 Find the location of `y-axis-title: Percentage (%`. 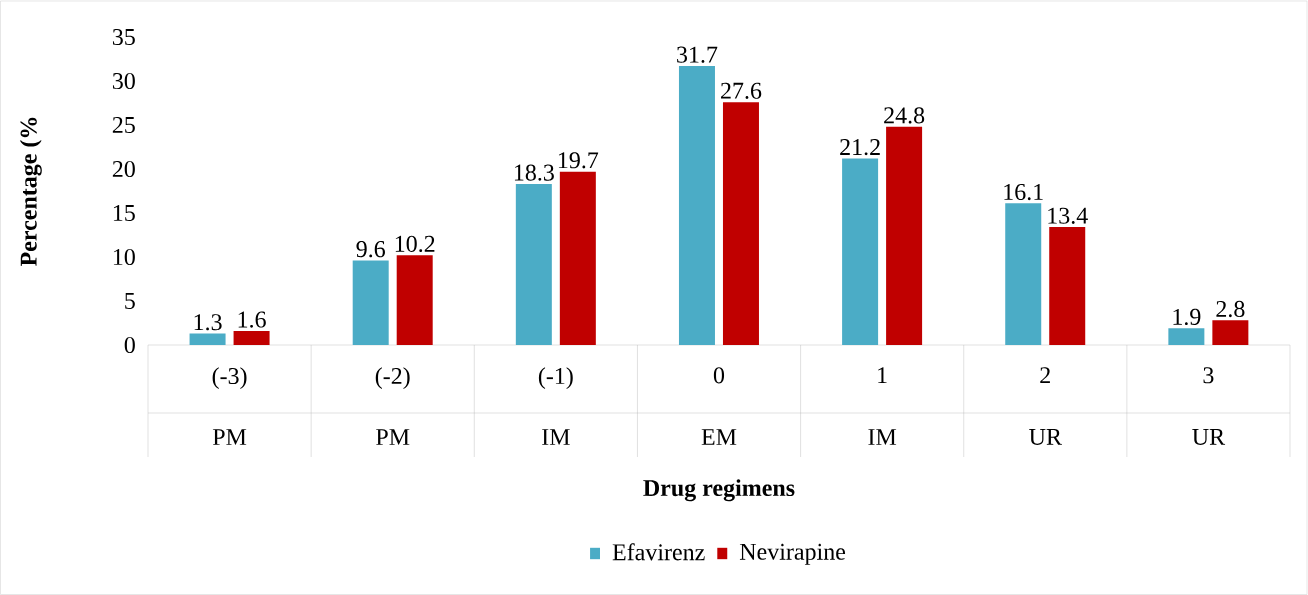

y-axis-title: Percentage (% is located at coordinates (30, 192).